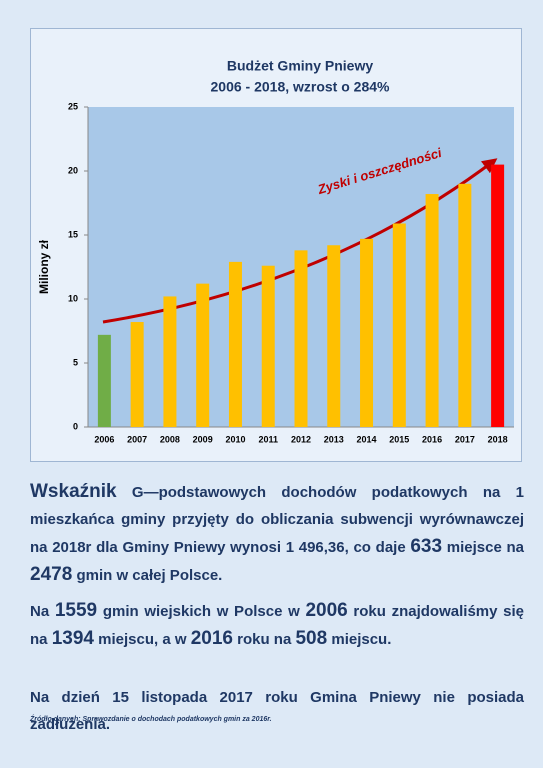 Image resolution: width=543 pixels, height=768 pixels. What do you see at coordinates (334, 439) in the screenshot?
I see `x-tick-label: 2013` at bounding box center [334, 439].